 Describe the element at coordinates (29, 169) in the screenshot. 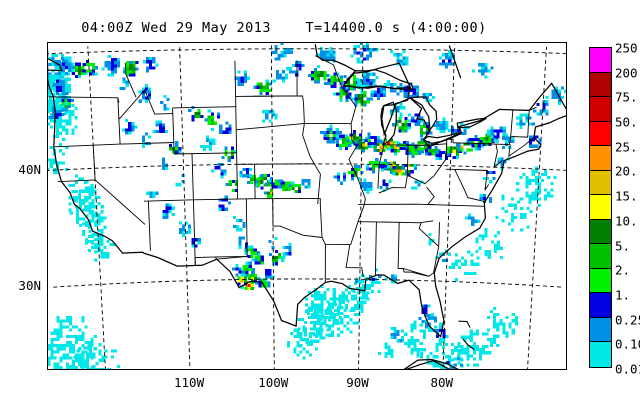

I see `y-axis-tick-label: 40N` at that location.